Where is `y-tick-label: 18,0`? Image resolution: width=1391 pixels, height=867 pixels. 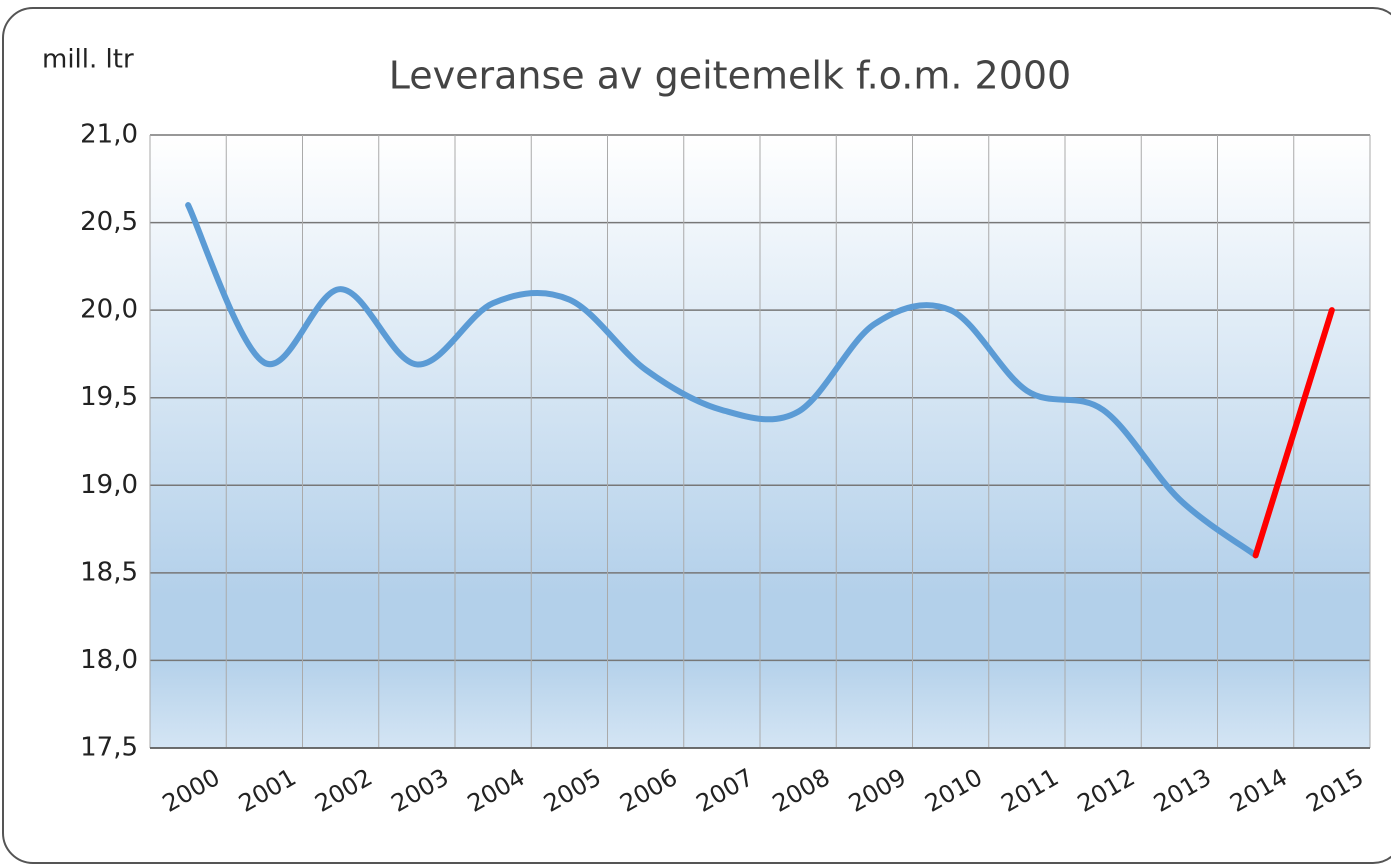 y-tick-label: 18,0 is located at coordinates (109, 660).